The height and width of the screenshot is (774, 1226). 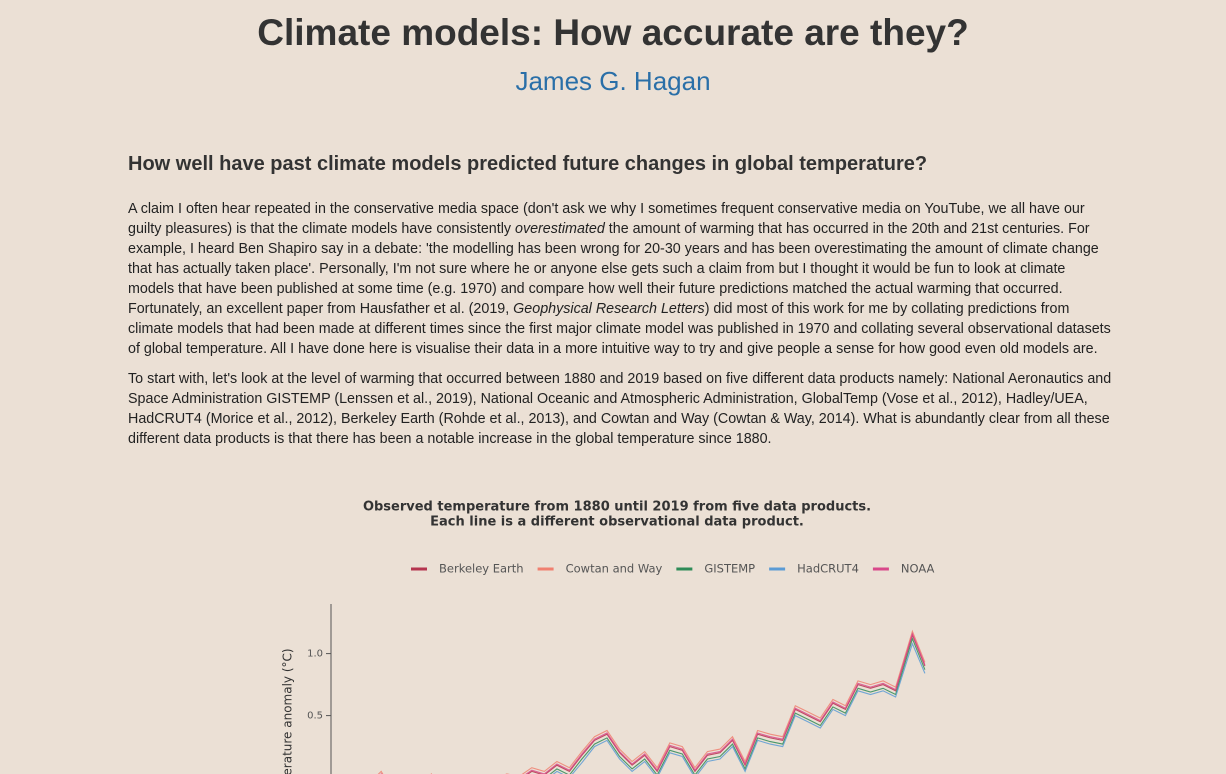 What do you see at coordinates (918, 569) in the screenshot?
I see `legend-label: NOAA` at bounding box center [918, 569].